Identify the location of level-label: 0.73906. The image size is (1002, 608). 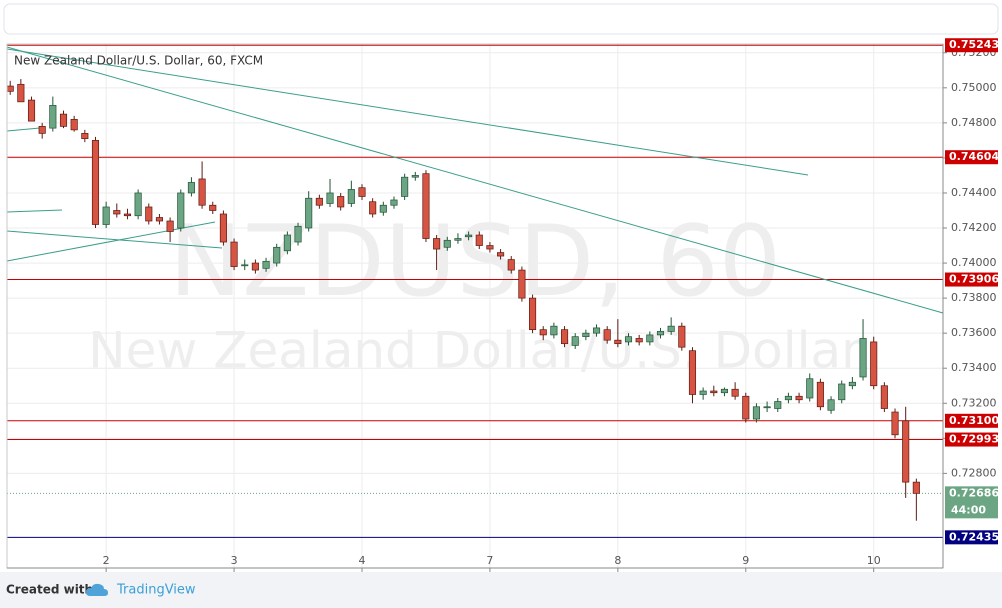
(974, 279).